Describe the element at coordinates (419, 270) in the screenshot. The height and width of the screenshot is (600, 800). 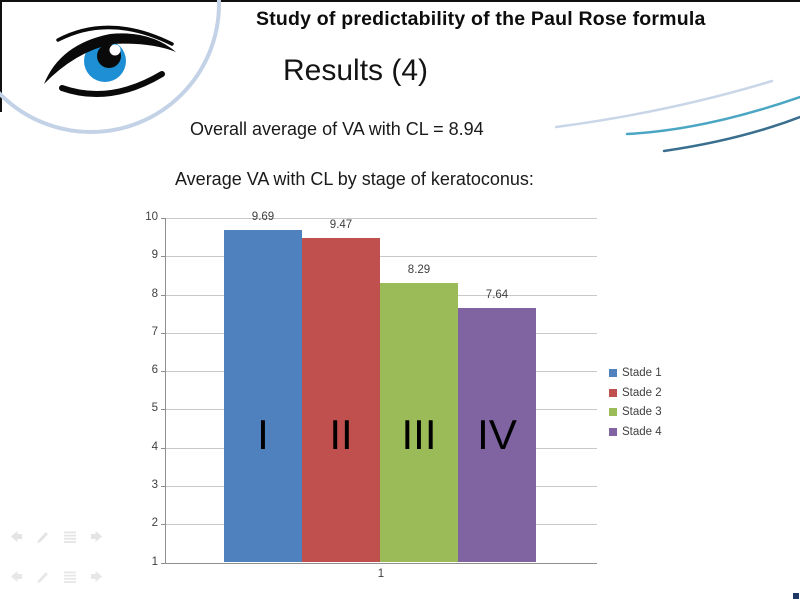
I see `bar-value-label: 8.29` at that location.